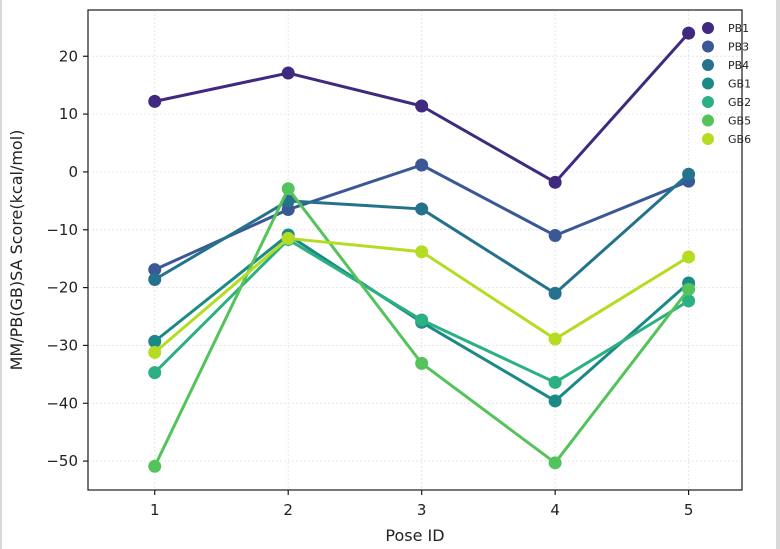 This screenshot has width=780, height=549. I want to click on legend-label: PB1, so click(738, 28).